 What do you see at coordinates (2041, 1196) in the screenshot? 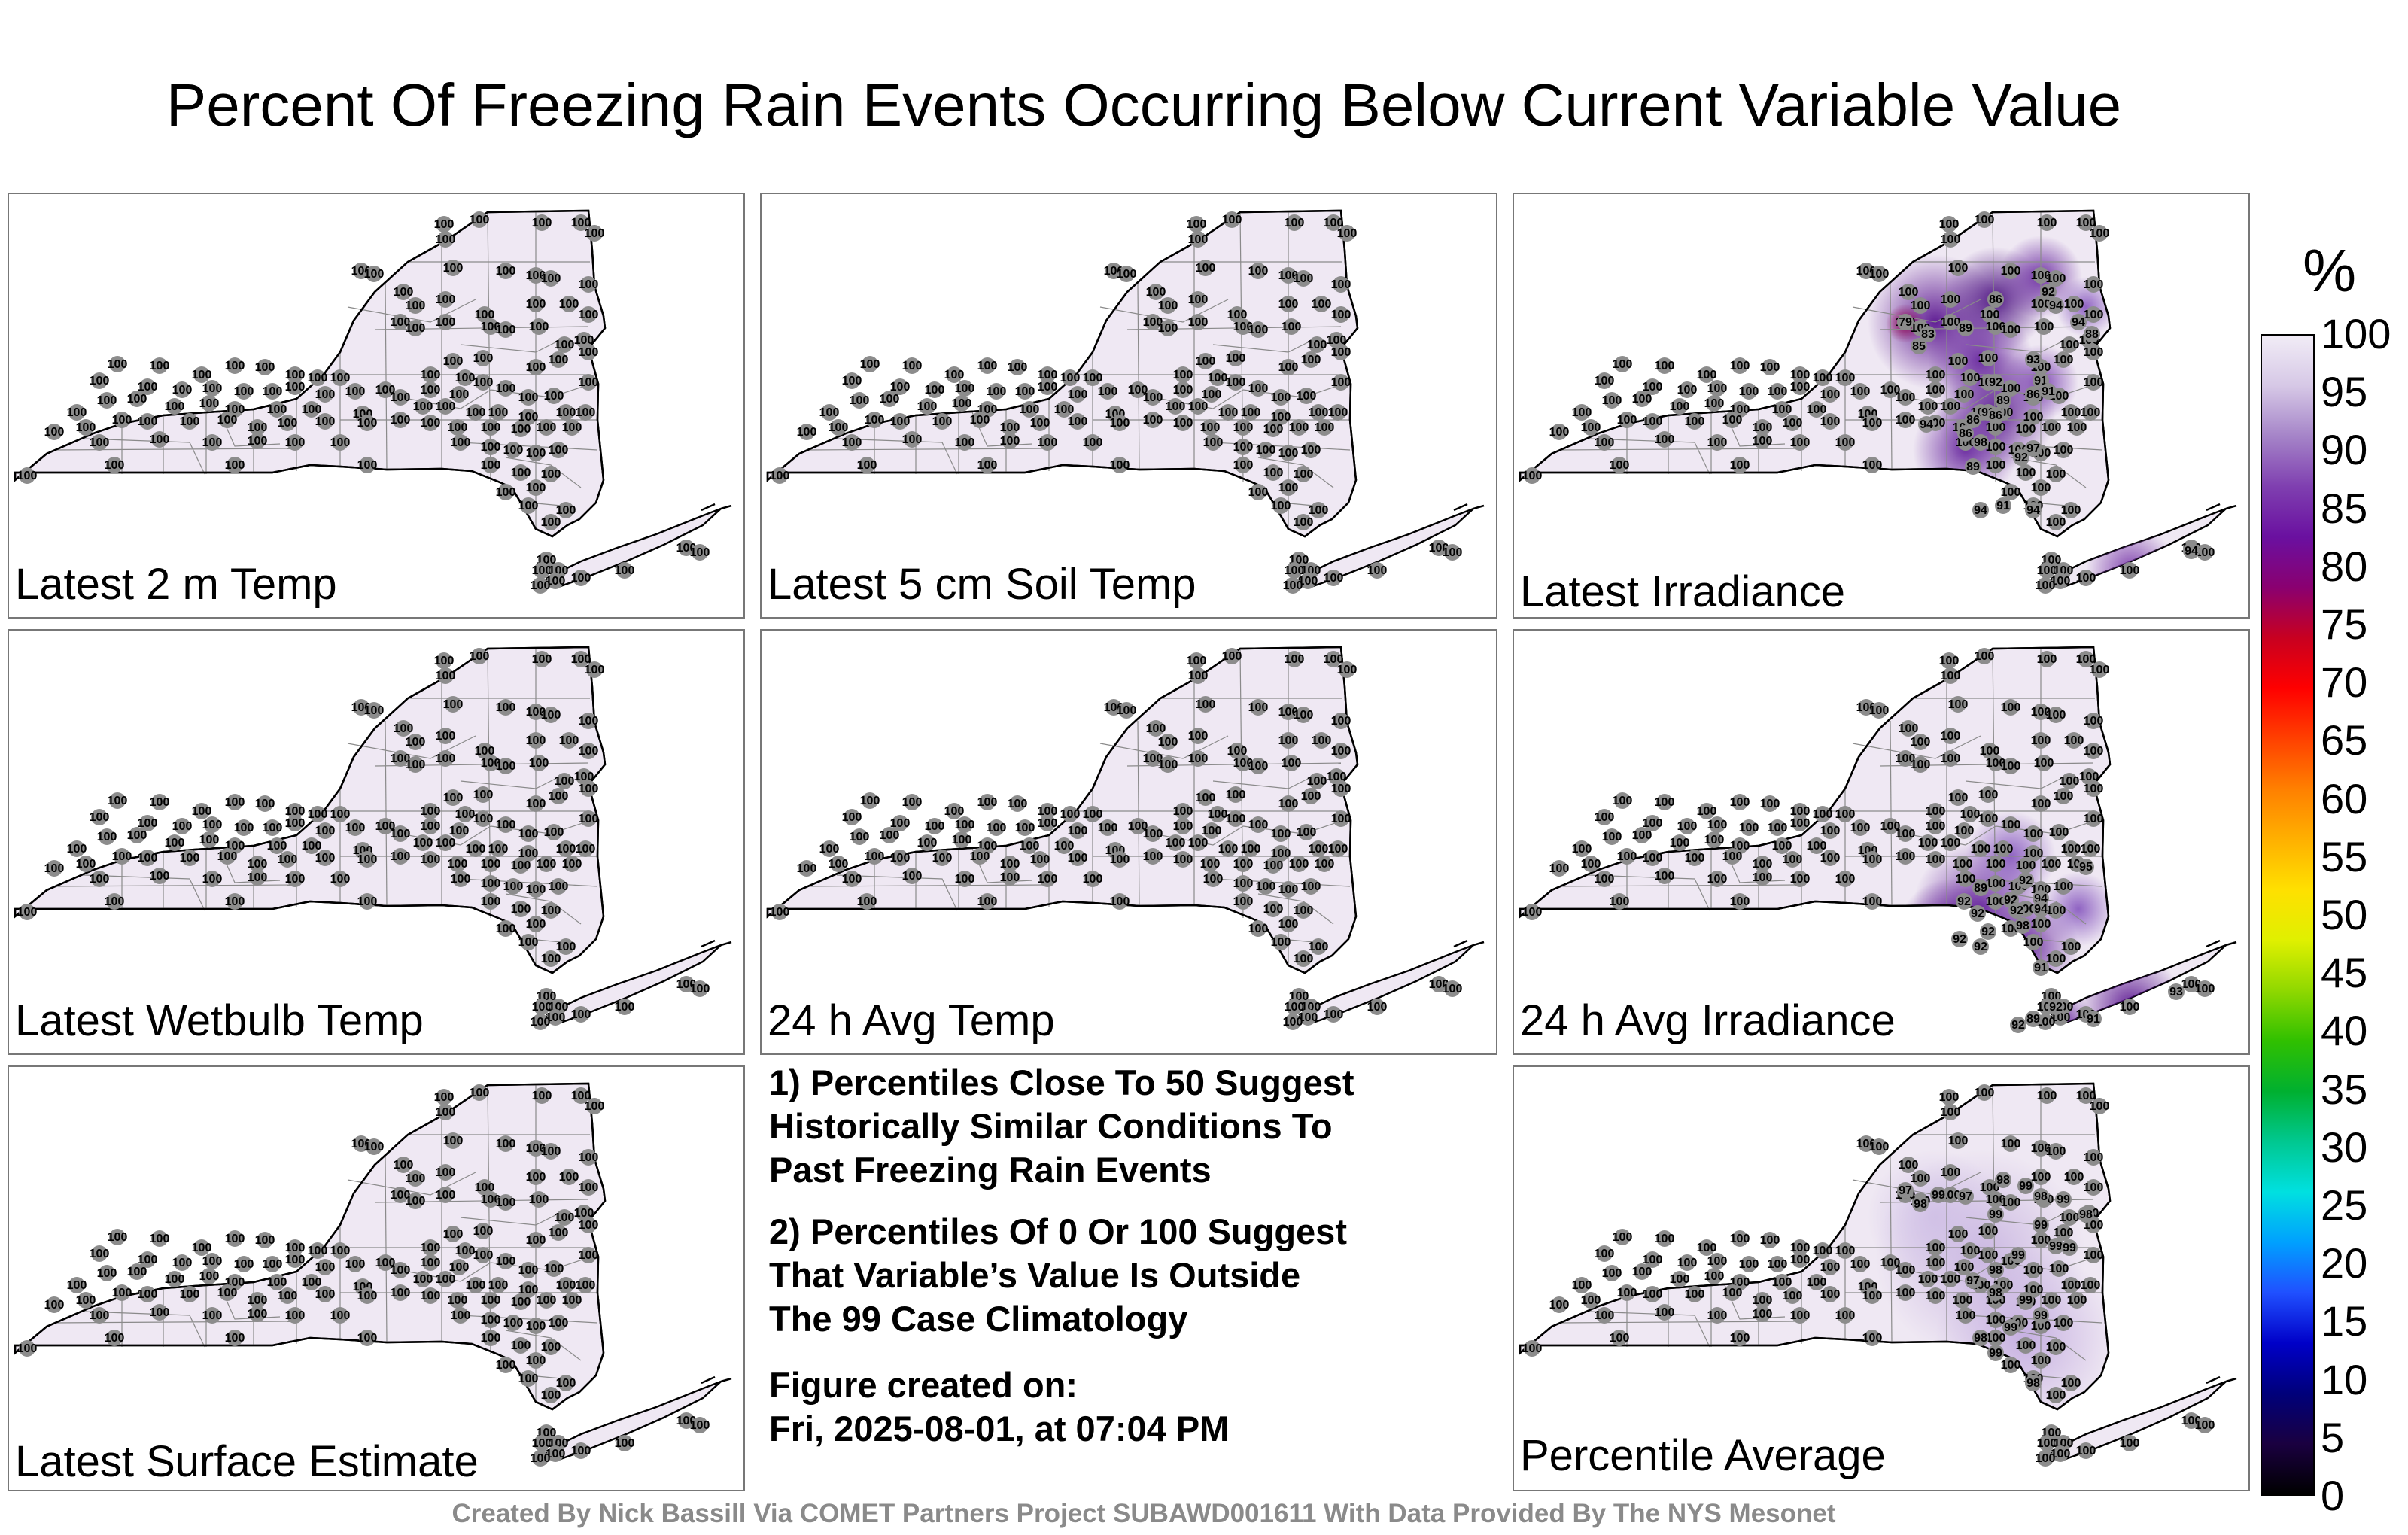
I see `station-value: 98` at bounding box center [2041, 1196].